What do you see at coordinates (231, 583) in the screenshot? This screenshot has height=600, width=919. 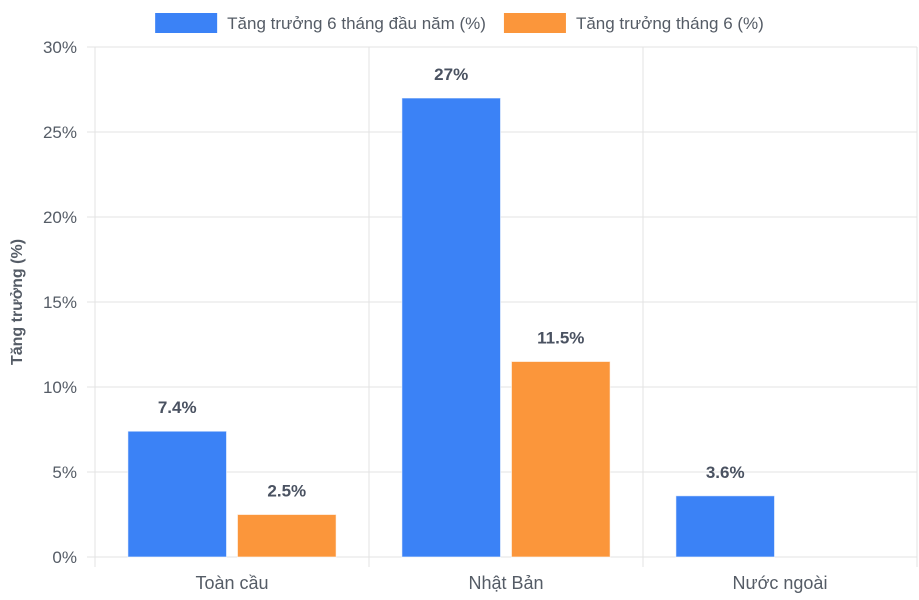 I see `x-tick-label: Toàn cầu` at bounding box center [231, 583].